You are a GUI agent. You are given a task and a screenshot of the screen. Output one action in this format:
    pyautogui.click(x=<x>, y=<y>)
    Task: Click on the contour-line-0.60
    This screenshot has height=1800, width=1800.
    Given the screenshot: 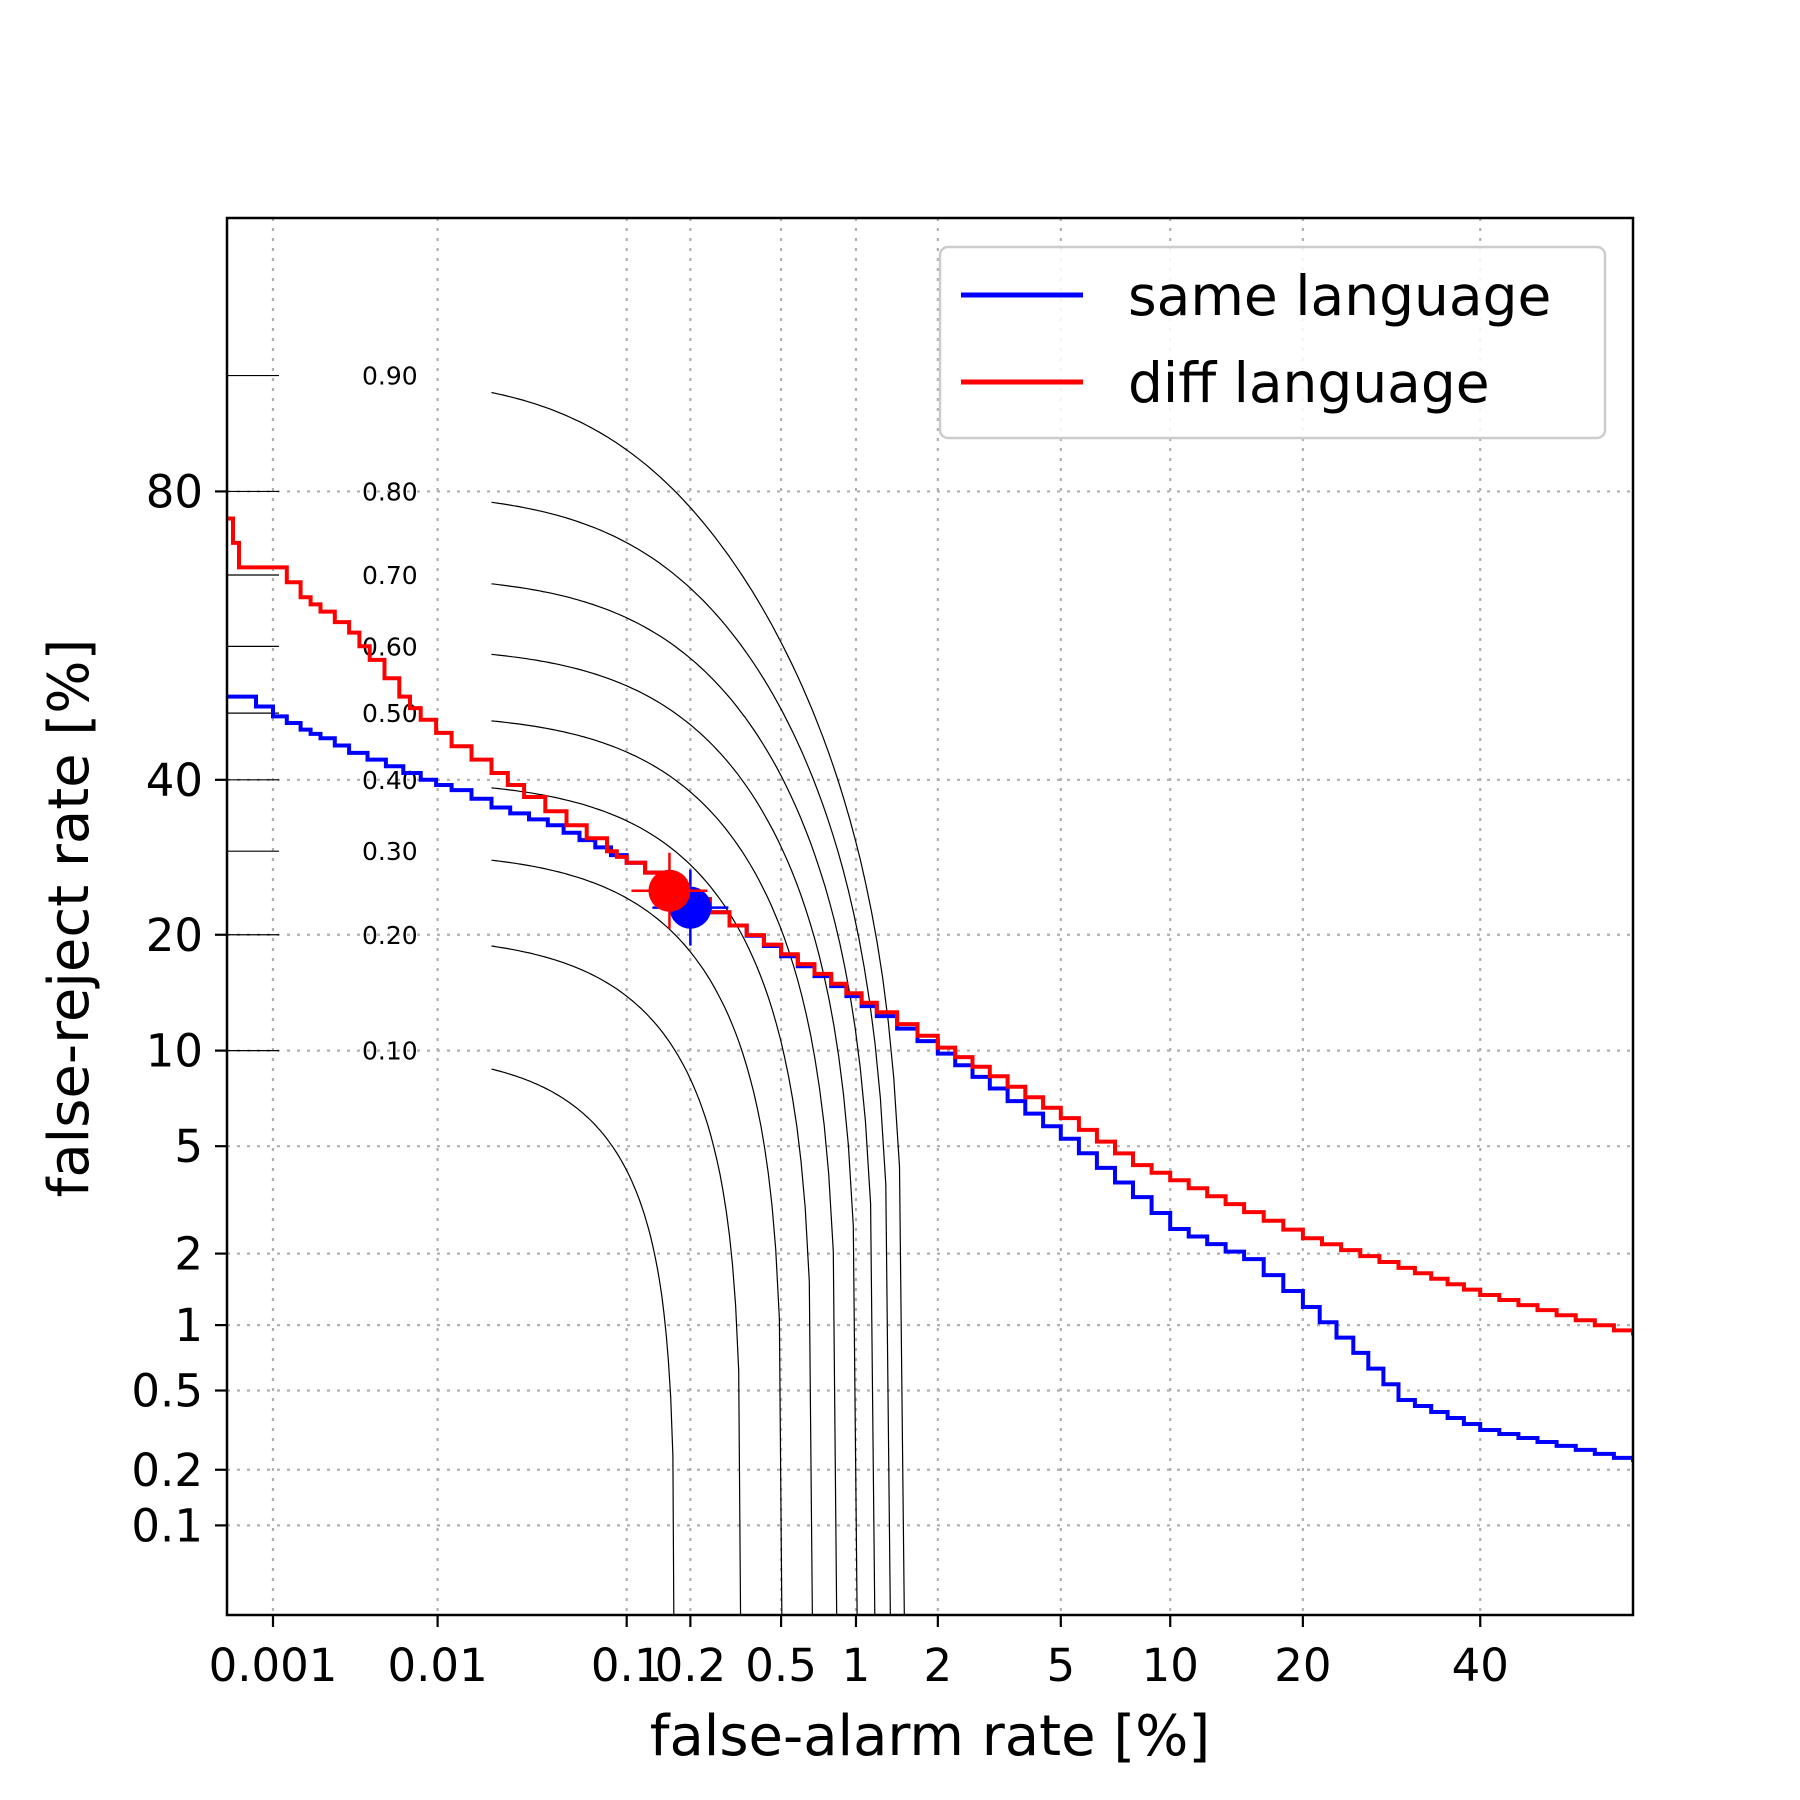 What is the action you would take?
    pyautogui.click(x=674, y=1134)
    